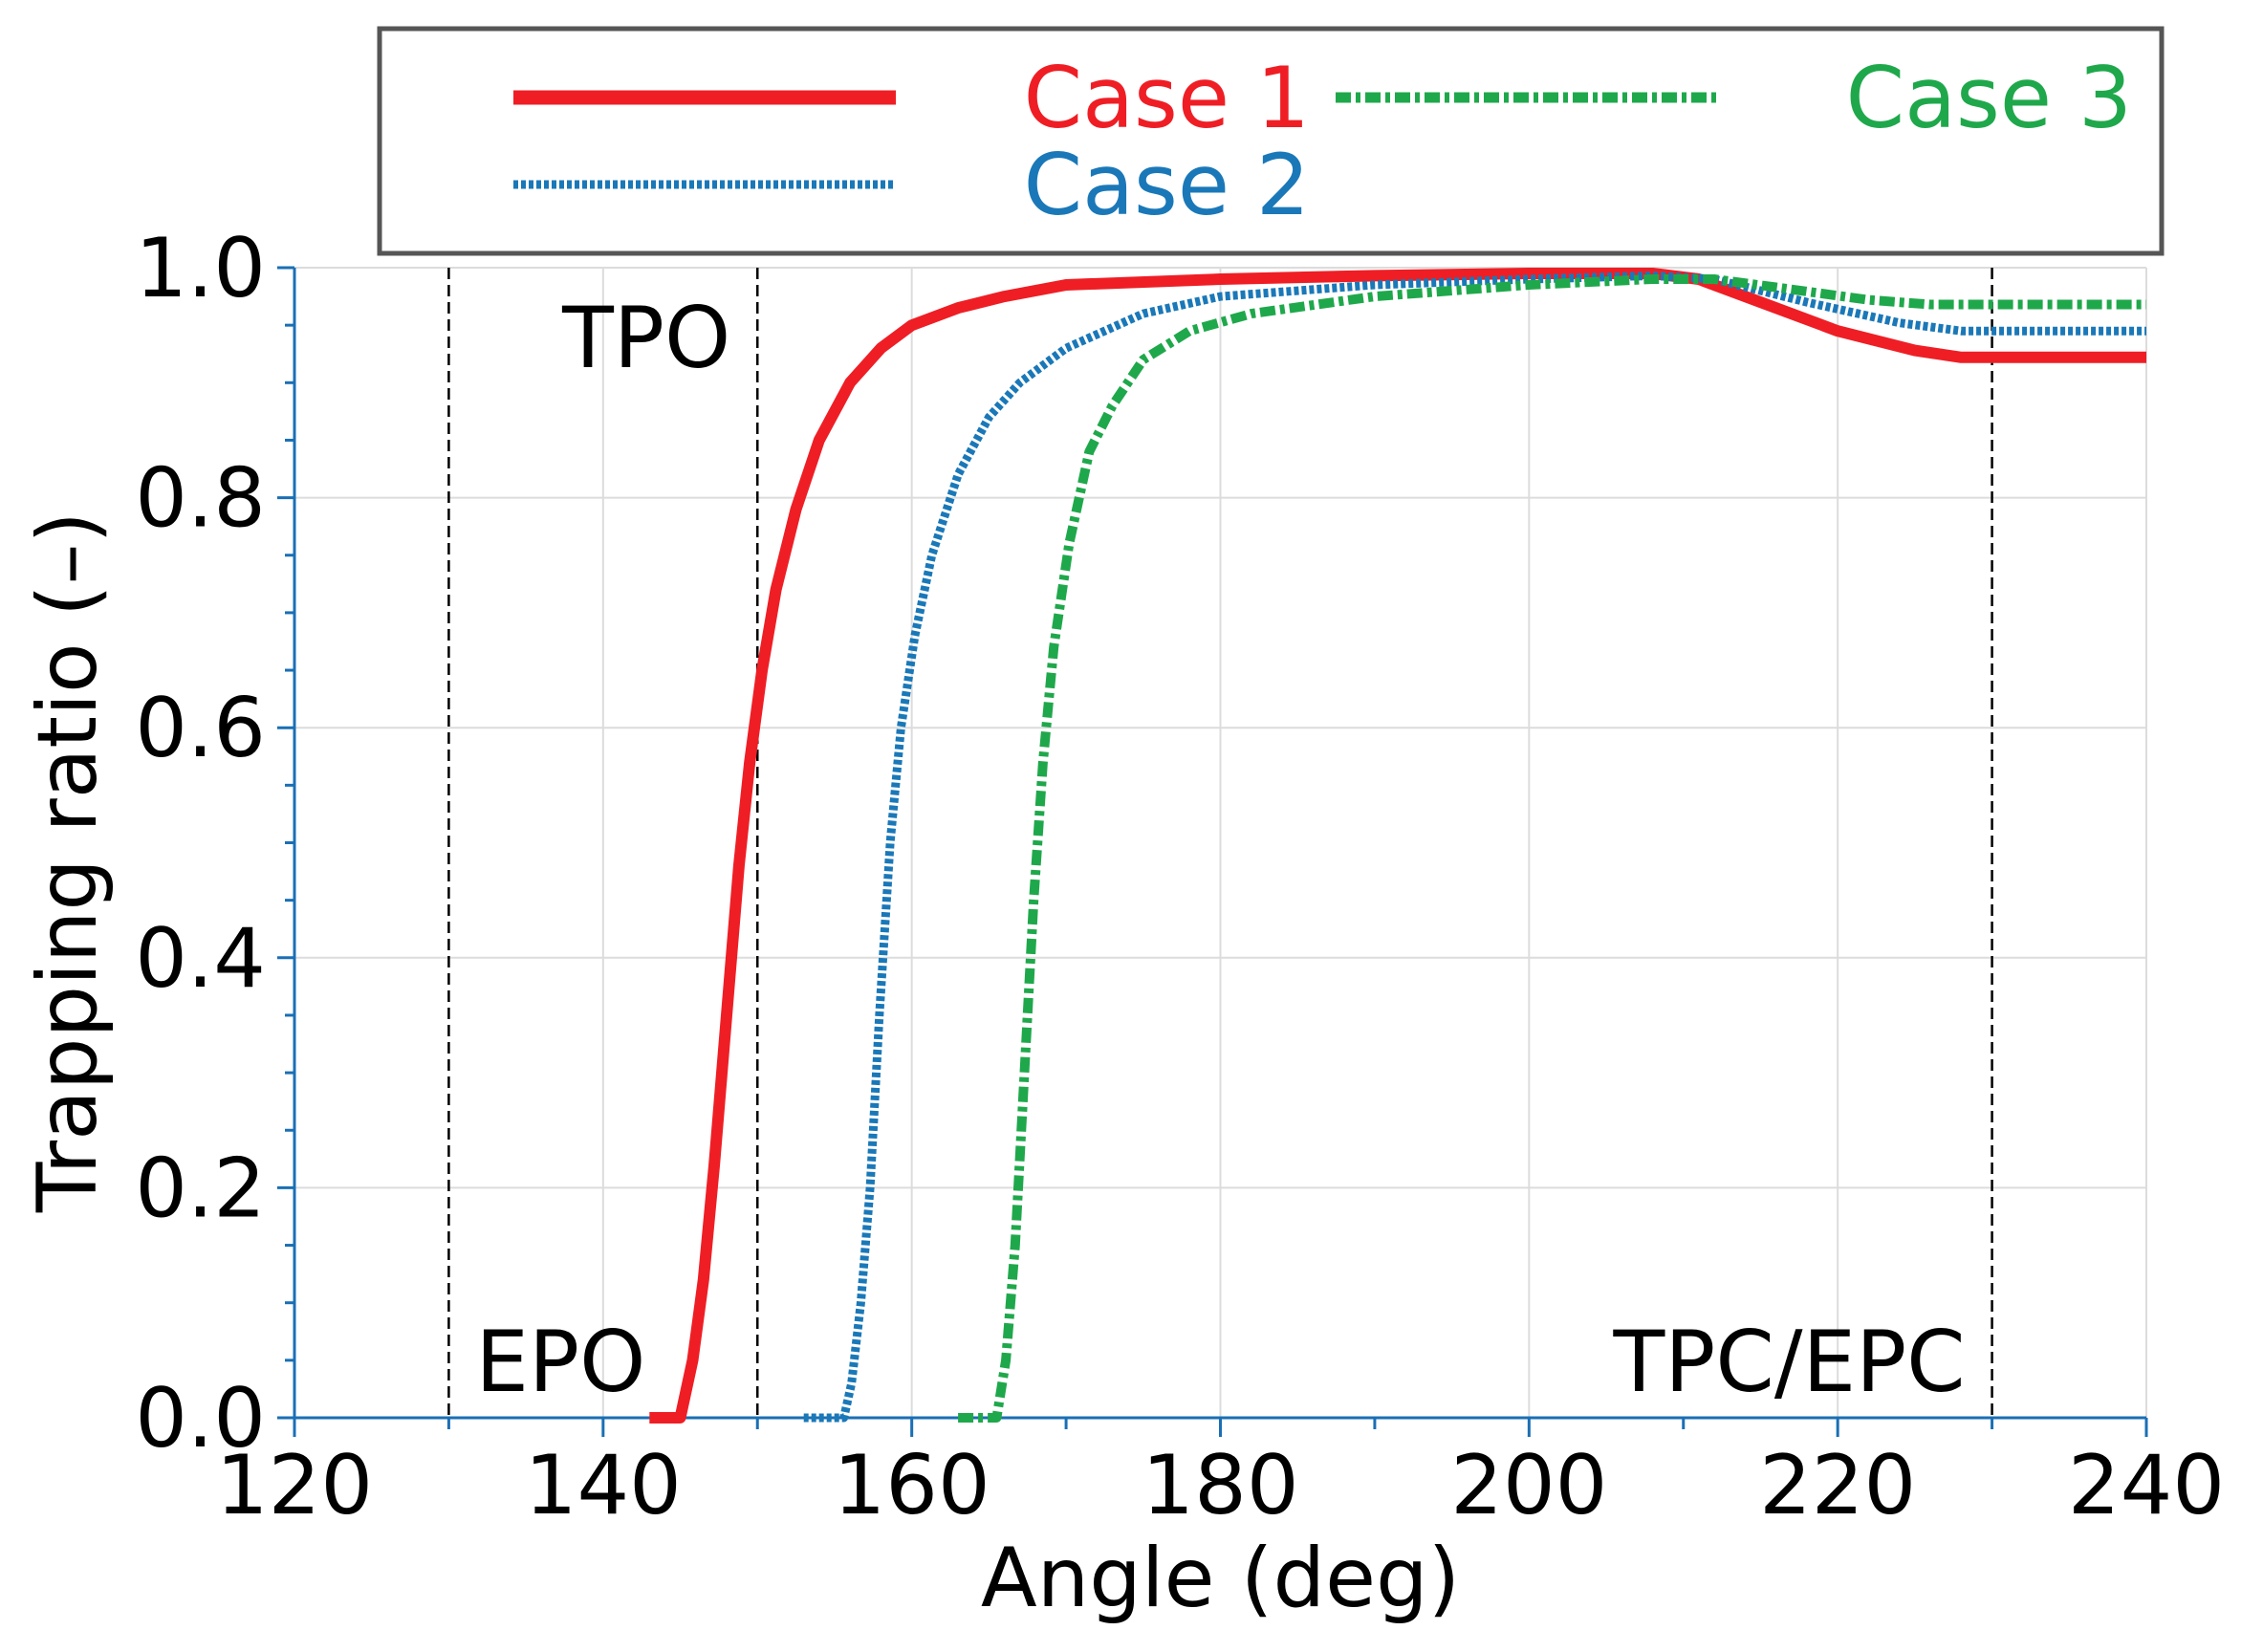 This screenshot has width=2241, height=1652. What do you see at coordinates (200, 1188) in the screenshot?
I see `y-tick-label: 0.2` at bounding box center [200, 1188].